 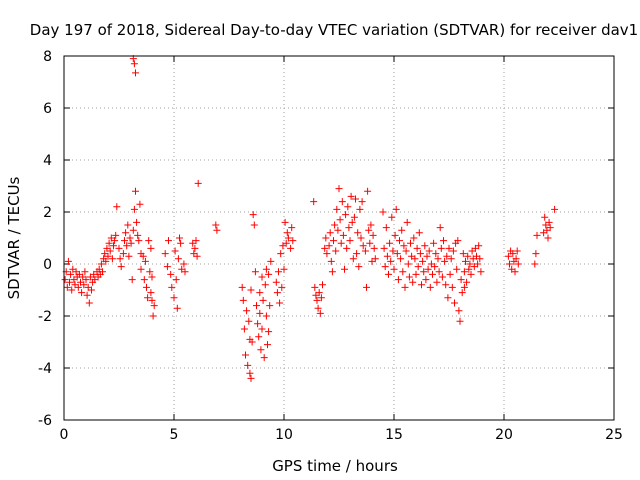 What do you see at coordinates (47, 213) in the screenshot?
I see `y-tick-label: 2` at bounding box center [47, 213].